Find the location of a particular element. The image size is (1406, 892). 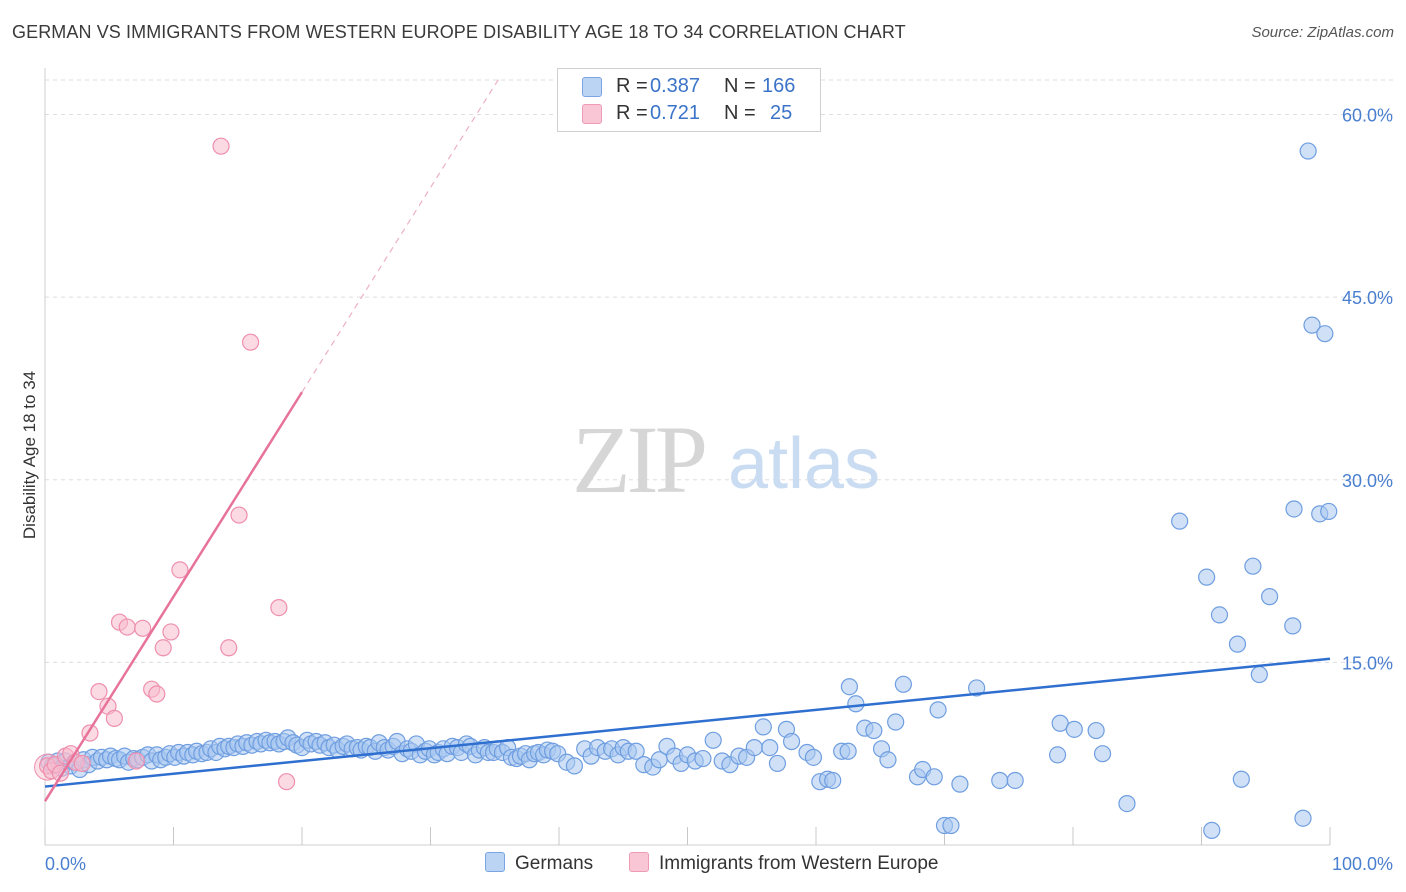

x-tick-label: 100.0% is located at coordinates (1362, 864).